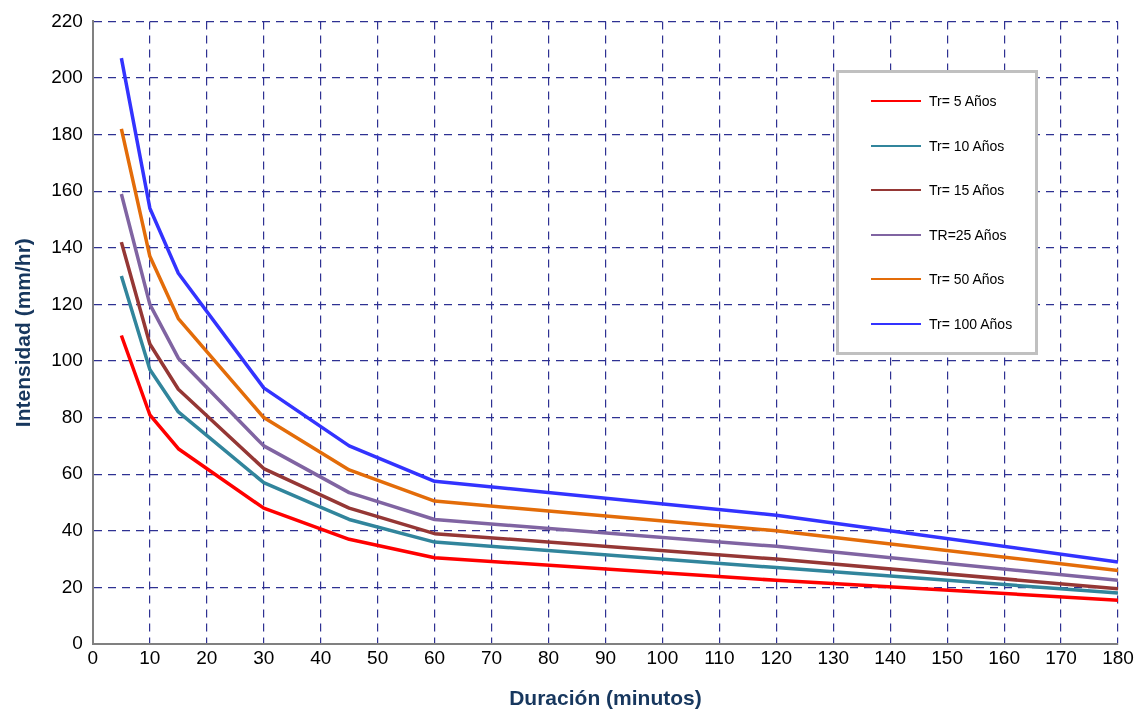 The image size is (1144, 724). Describe the element at coordinates (150, 657) in the screenshot. I see `x-tick-label: 10` at that location.